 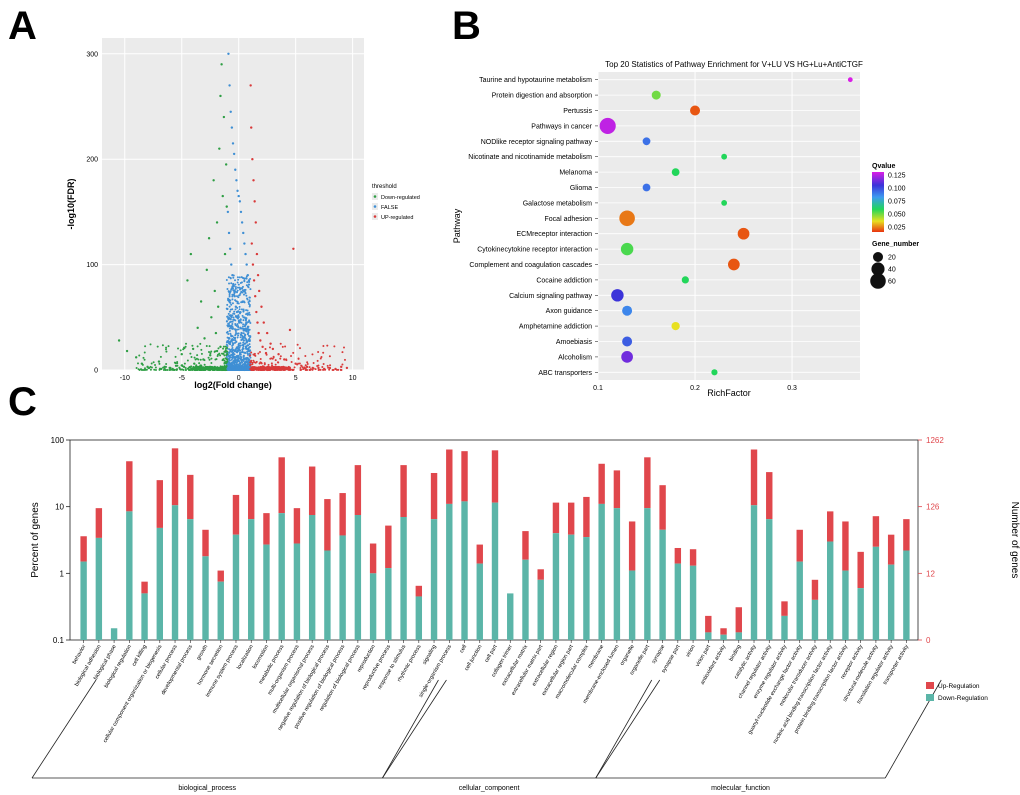 What do you see at coordinates (353, 378) in the screenshot?
I see `volcano-x-tick-label: 10` at bounding box center [353, 378].